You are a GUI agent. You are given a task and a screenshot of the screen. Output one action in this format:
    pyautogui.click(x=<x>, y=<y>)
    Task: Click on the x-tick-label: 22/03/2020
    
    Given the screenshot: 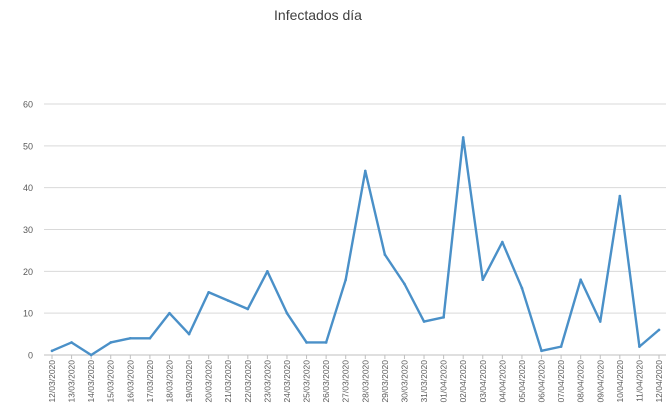 What is the action you would take?
    pyautogui.click(x=248, y=381)
    